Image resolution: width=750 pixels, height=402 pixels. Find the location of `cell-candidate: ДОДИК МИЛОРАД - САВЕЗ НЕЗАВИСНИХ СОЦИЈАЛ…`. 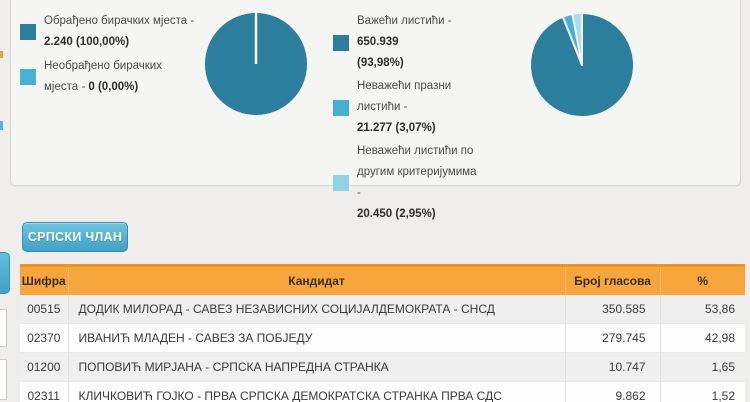

cell-candidate: ДОДИК МИЛОРАД - САВЕЗ НЕЗАВИСНИХ СОЦИЈАЛ… is located at coordinates (317, 309).